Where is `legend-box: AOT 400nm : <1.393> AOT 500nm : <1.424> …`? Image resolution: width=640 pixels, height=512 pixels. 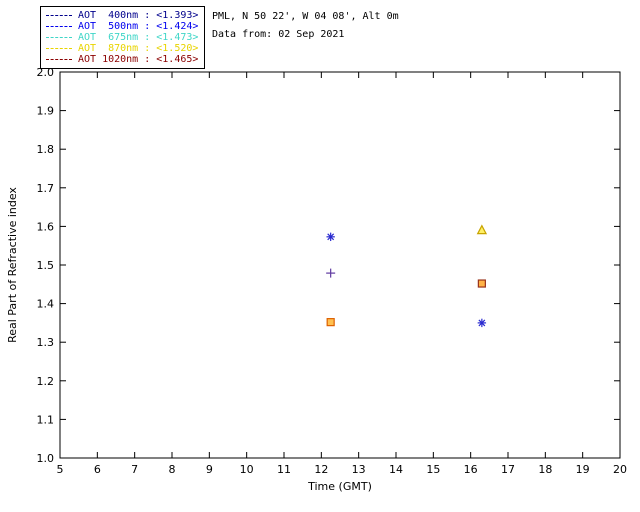
legend-box: AOT 400nm : <1.393> AOT 500nm : <1.424> … is located at coordinates (123, 37).